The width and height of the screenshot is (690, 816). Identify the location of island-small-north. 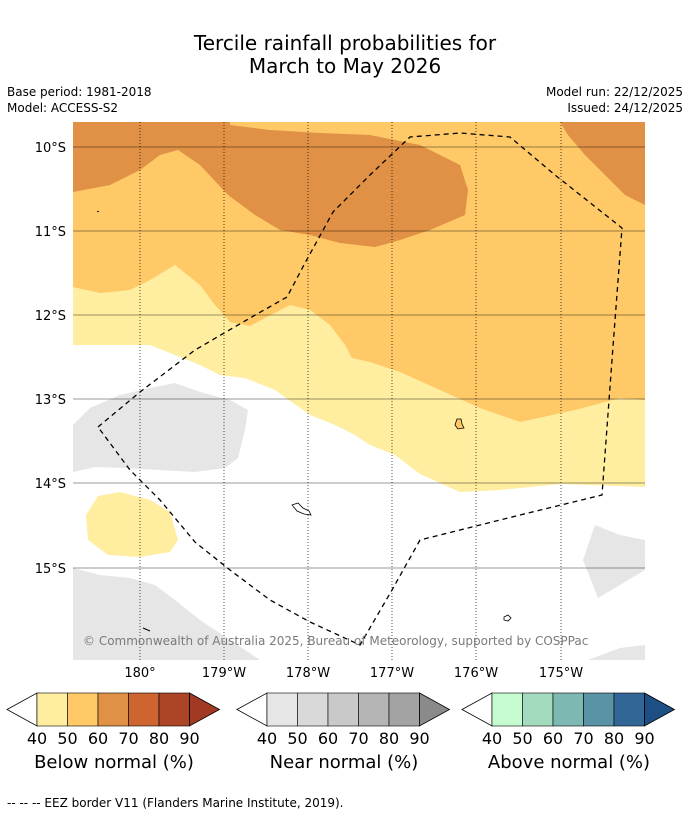
(98, 211).